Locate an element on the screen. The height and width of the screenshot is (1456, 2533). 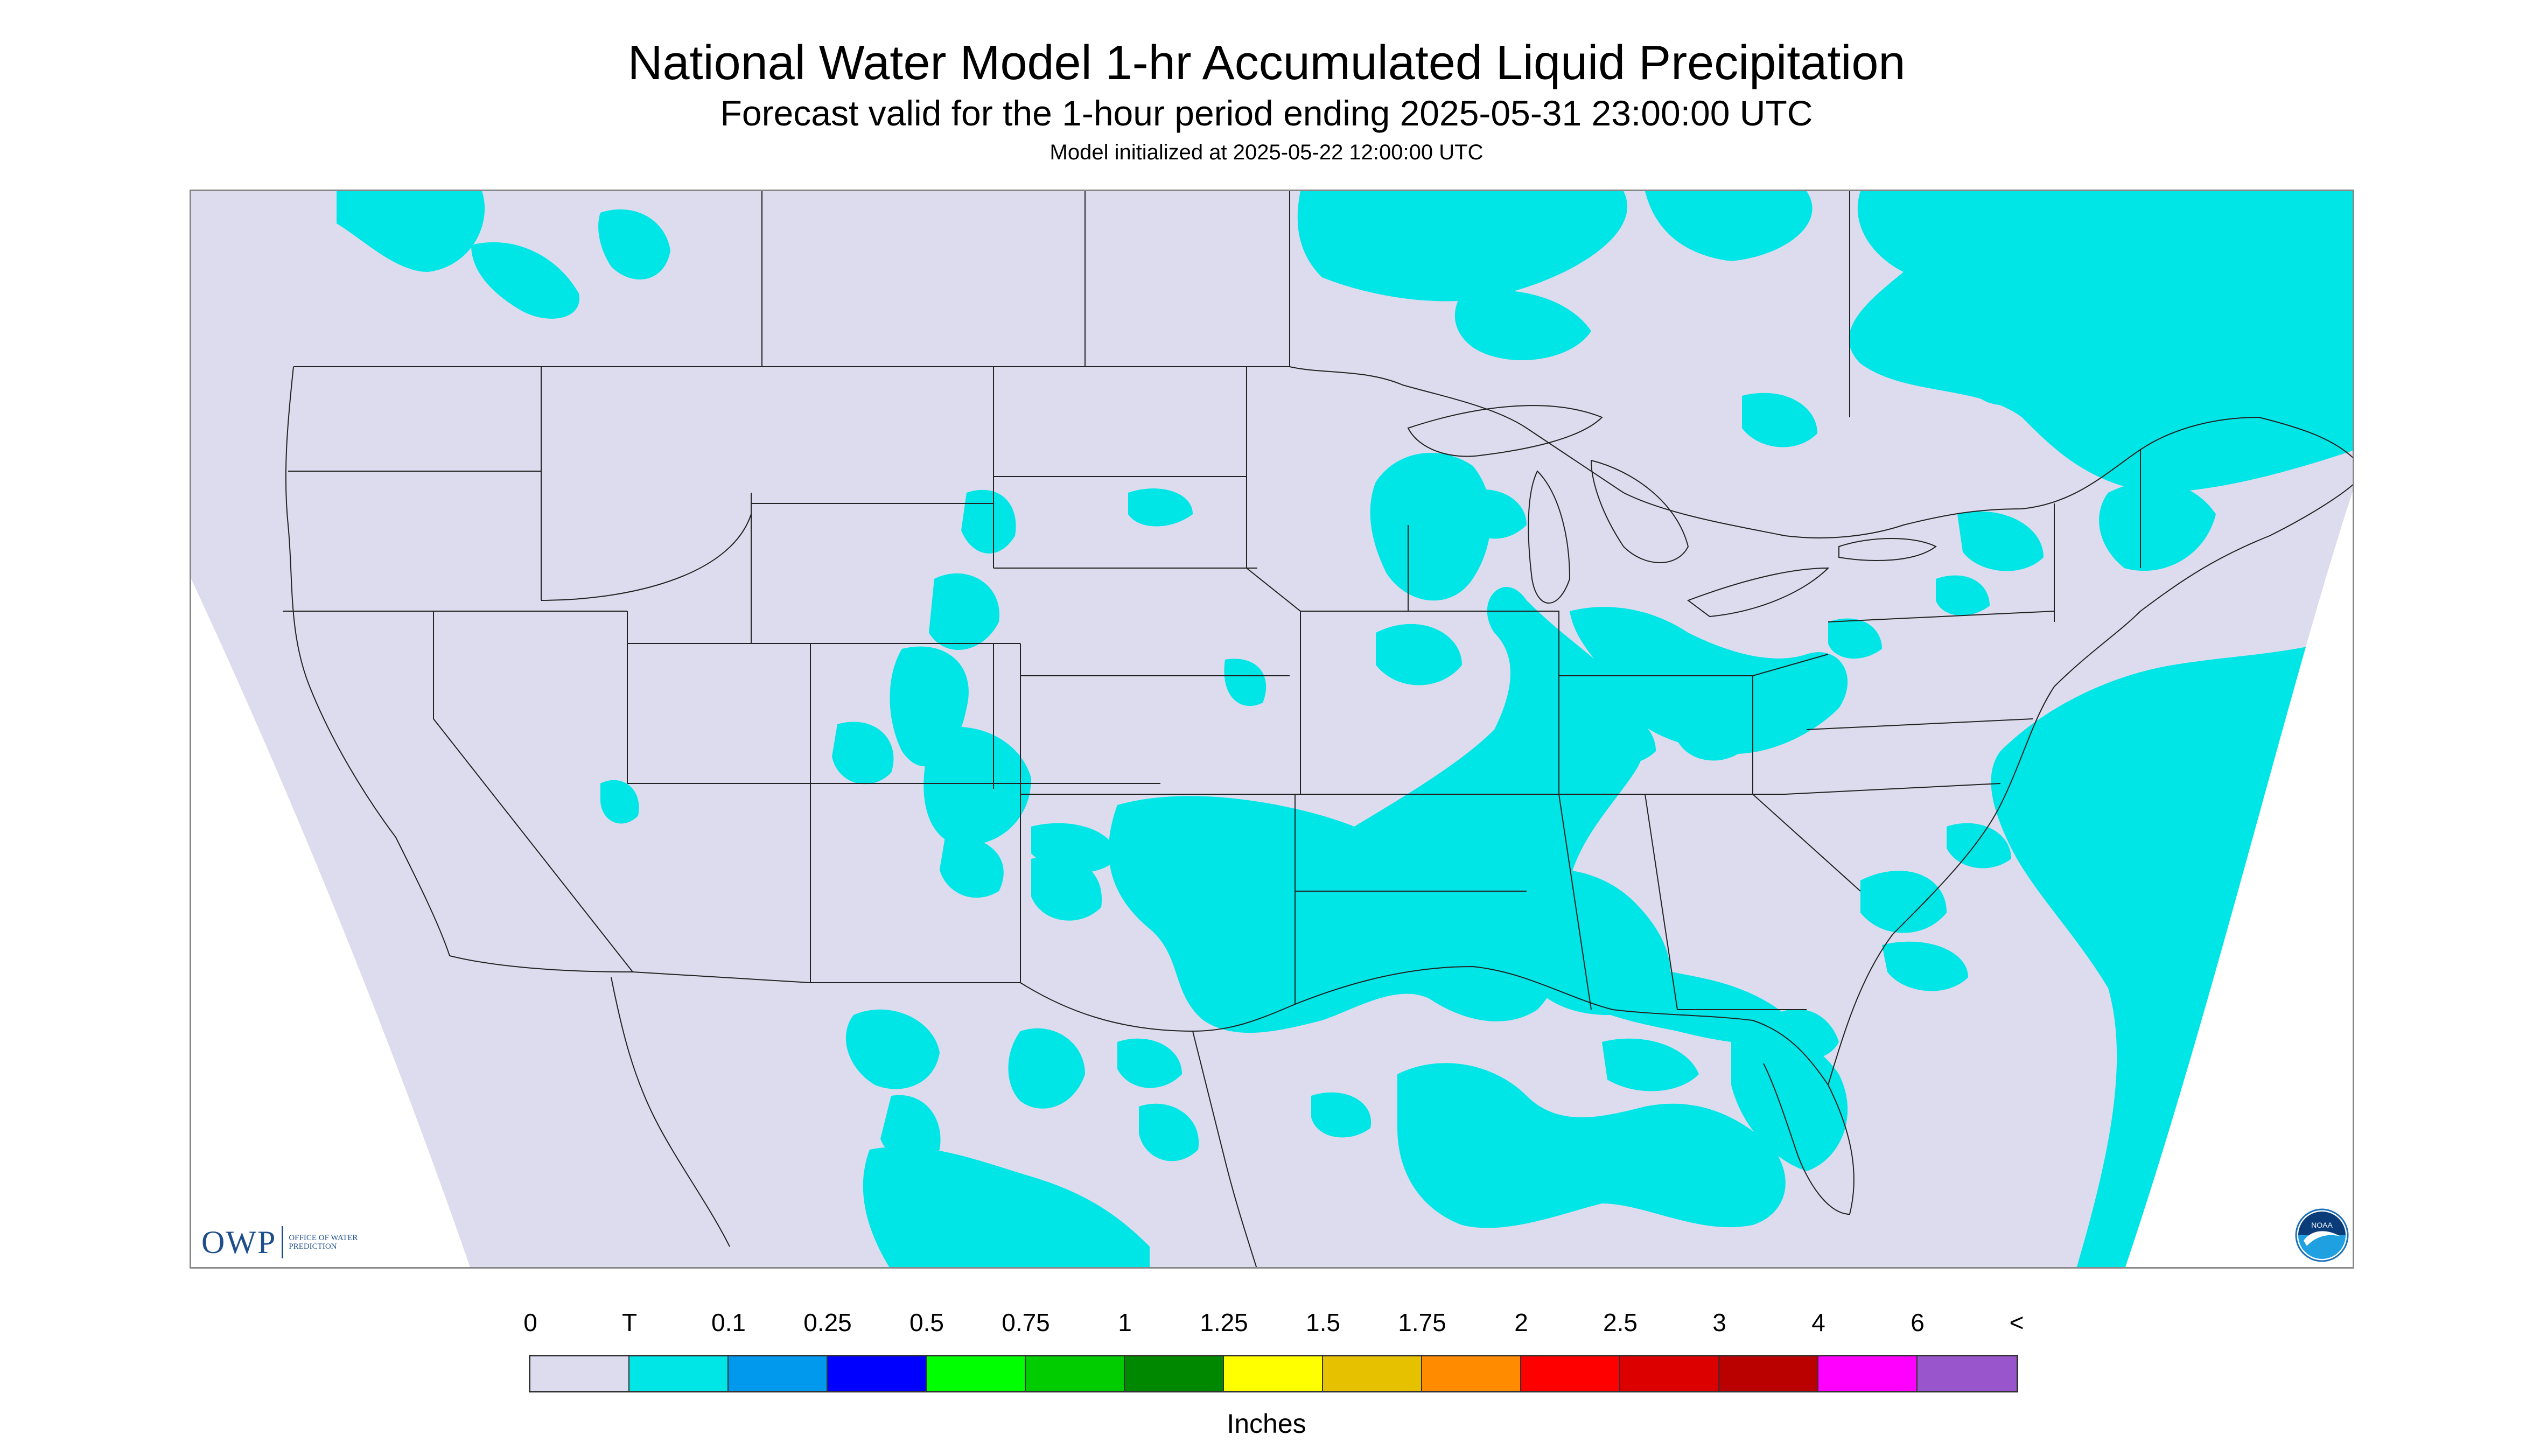
legend-units: Inches is located at coordinates (1266, 1424).